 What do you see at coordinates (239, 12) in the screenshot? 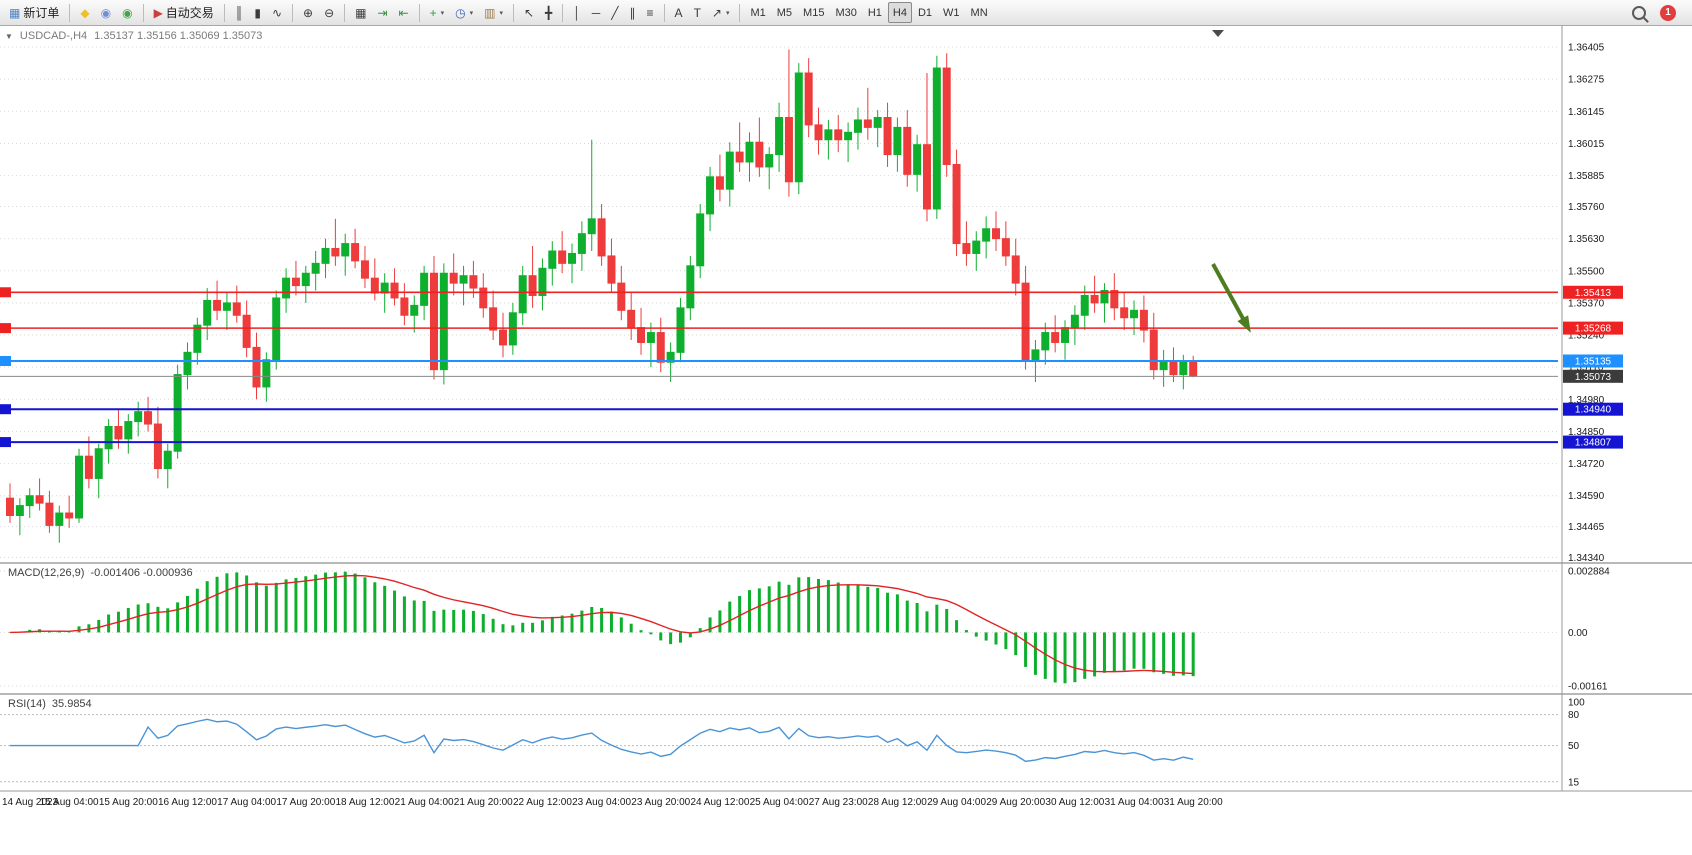
I see `bar-chart-button: ║` at bounding box center [239, 12].